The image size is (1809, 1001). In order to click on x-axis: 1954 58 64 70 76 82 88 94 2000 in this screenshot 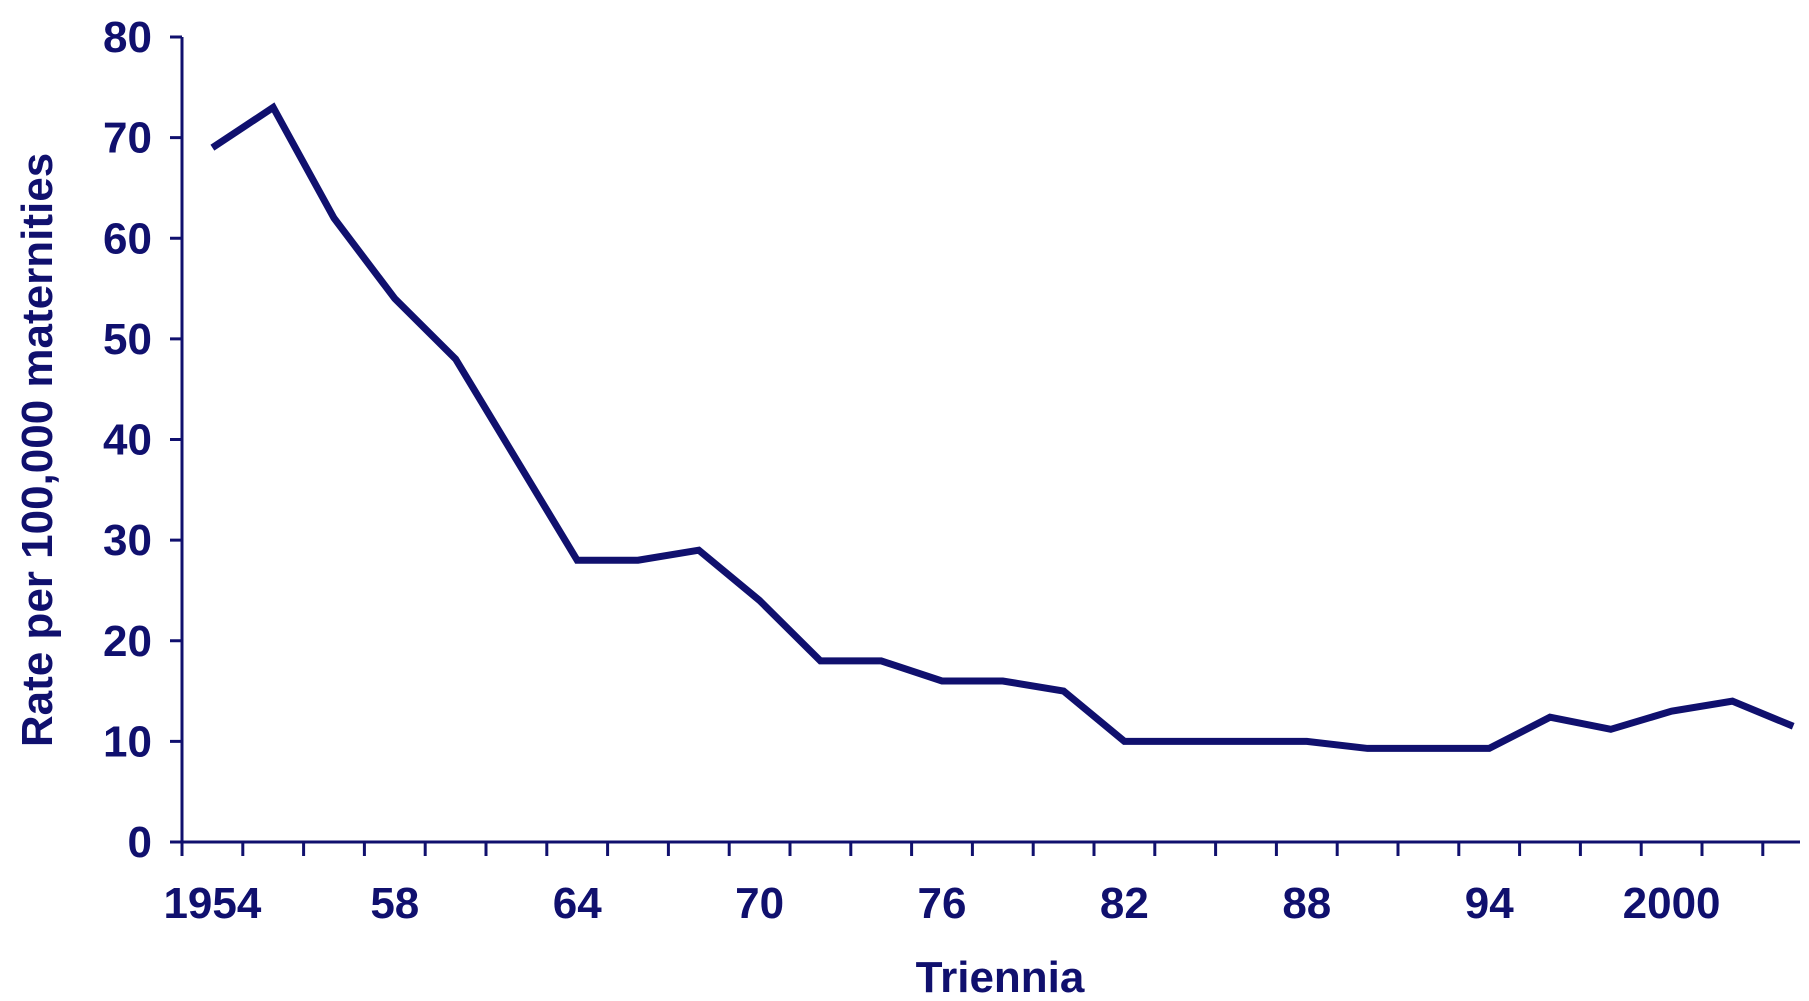, I will do `click(981, 884)`.